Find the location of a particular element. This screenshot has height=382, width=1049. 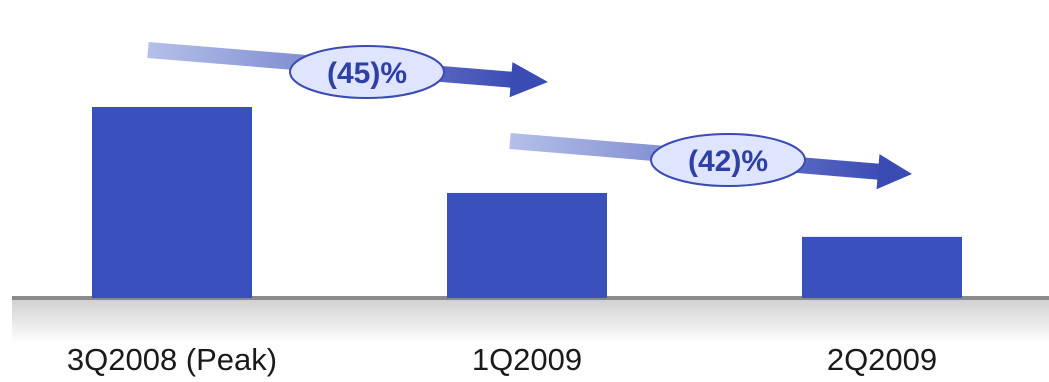

bar-2q2009 is located at coordinates (882, 267).